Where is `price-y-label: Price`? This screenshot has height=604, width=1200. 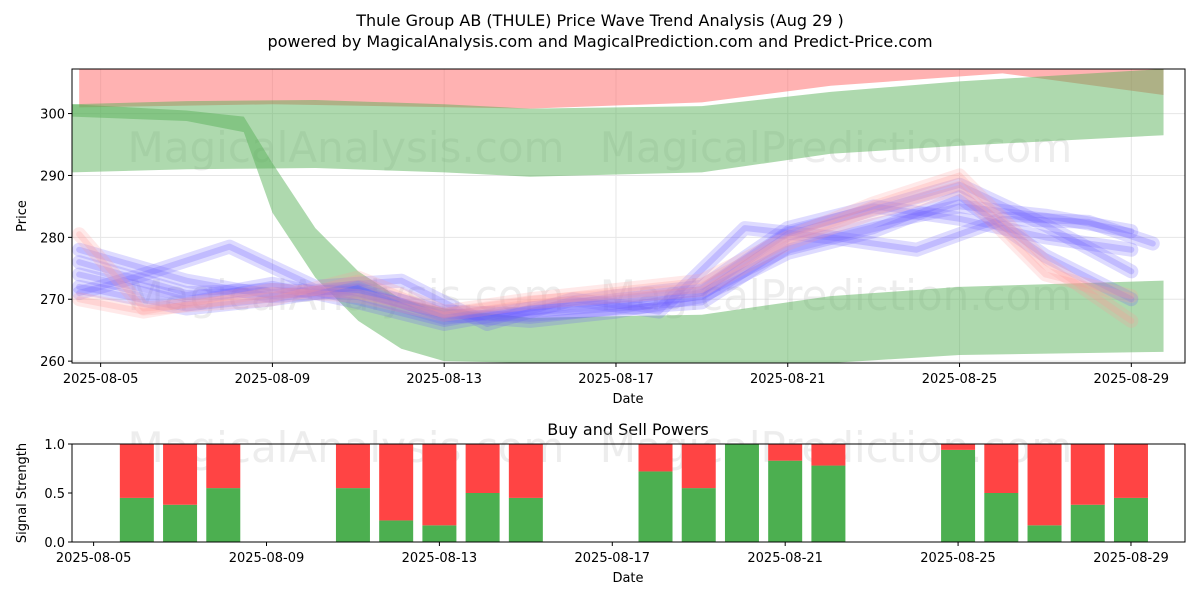
price-y-label: Price is located at coordinates (22, 216).